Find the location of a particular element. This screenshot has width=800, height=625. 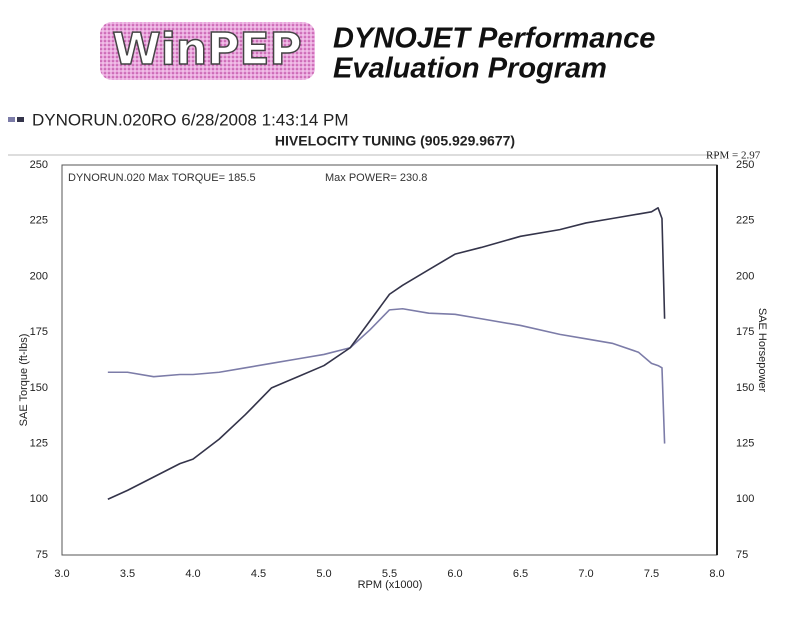

y2-tick-label: 175 is located at coordinates (745, 332).